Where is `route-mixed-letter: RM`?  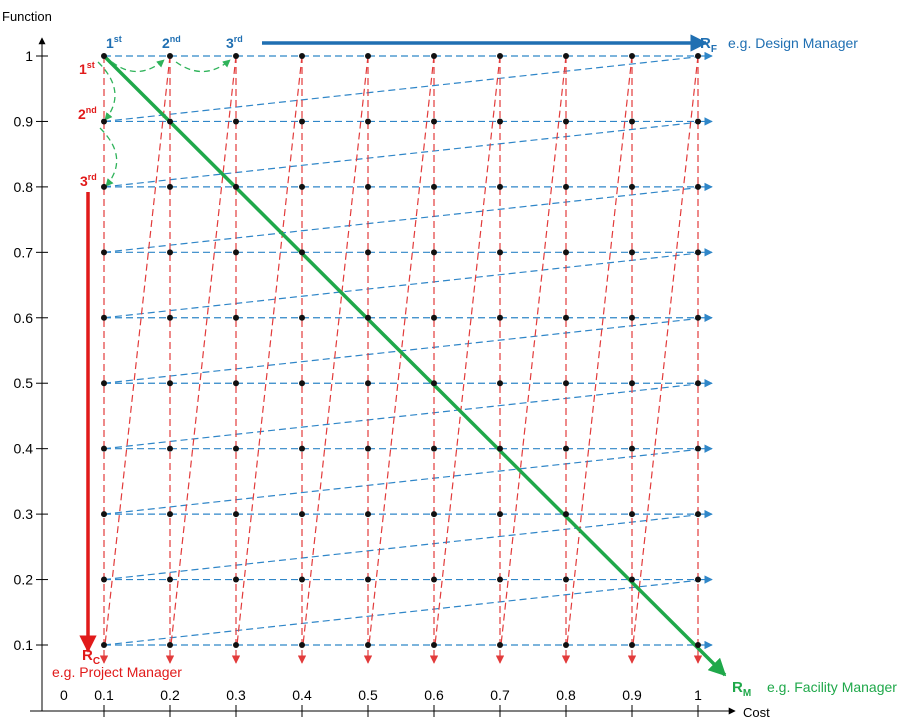
route-mixed-letter: RM is located at coordinates (741, 689).